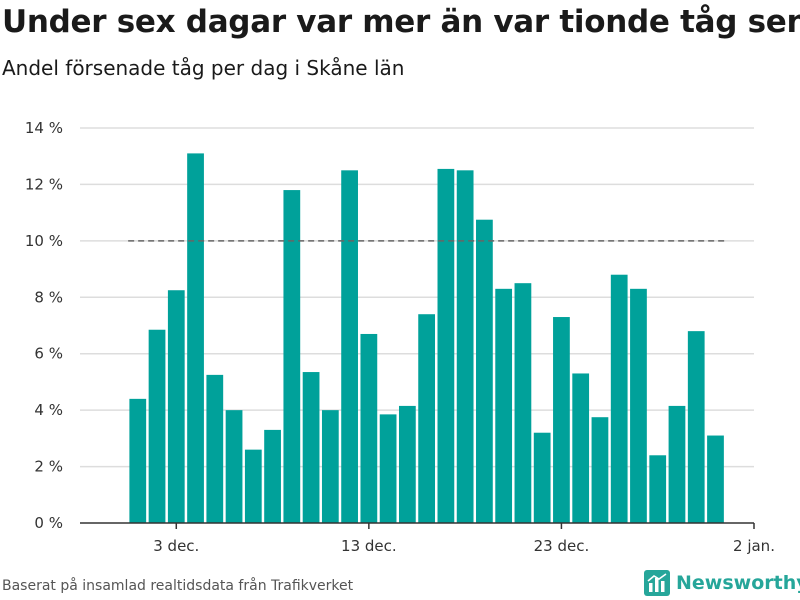  What do you see at coordinates (176, 546) in the screenshot?
I see `x-tick-label: 3 dec.` at bounding box center [176, 546].